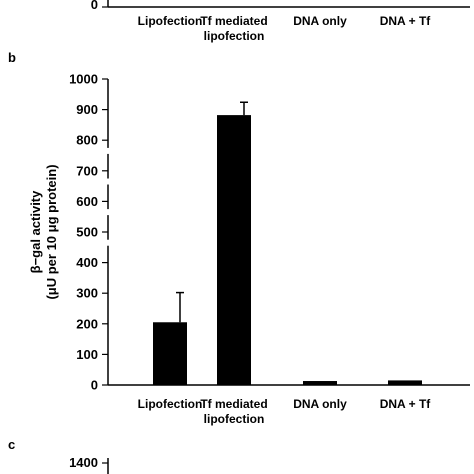  I want to click on panel-a-category-label: DNA + Tf, so click(406, 21).